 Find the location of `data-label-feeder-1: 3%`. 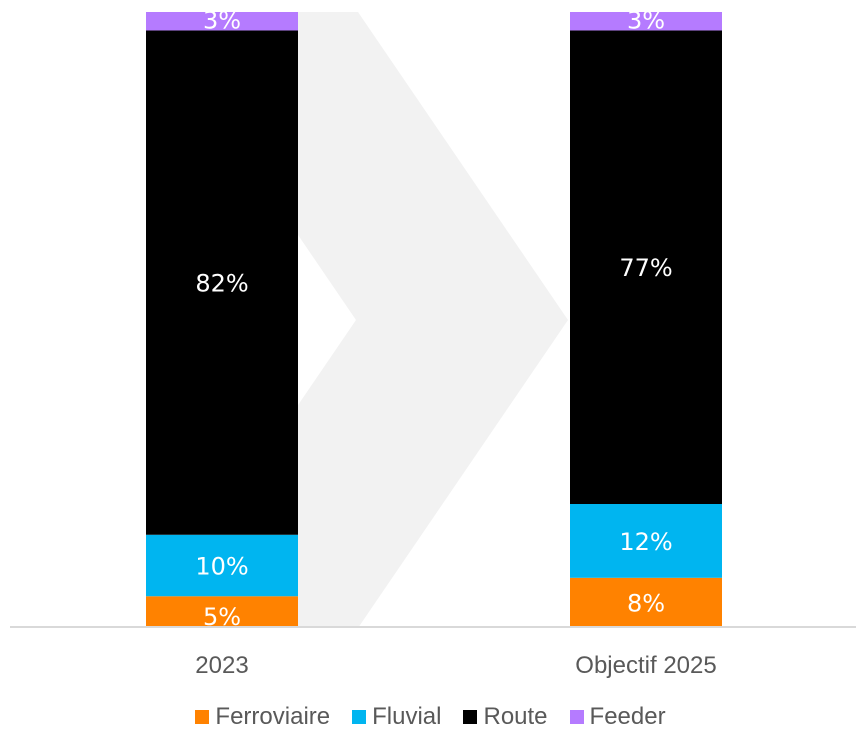

data-label-feeder-1: 3% is located at coordinates (646, 20).